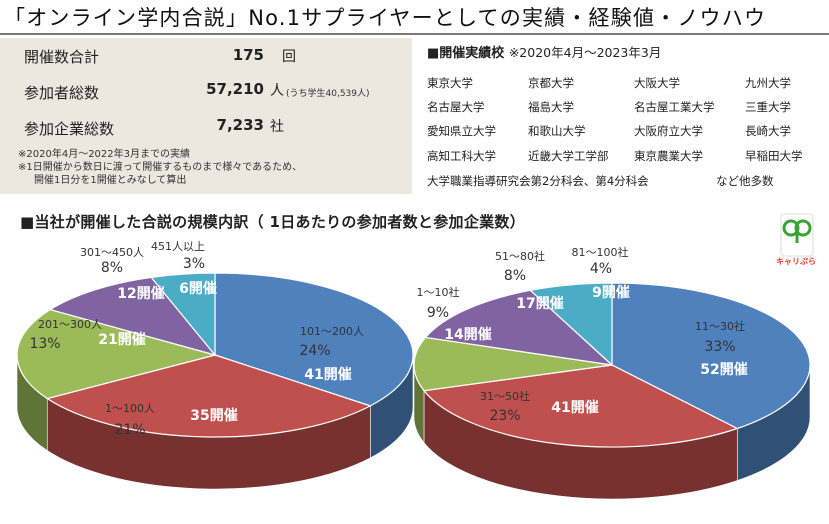 Image resolution: width=829 pixels, height=524 pixels. Describe the element at coordinates (178, 246) in the screenshot. I see `slice-range-label: 451人以上` at that location.